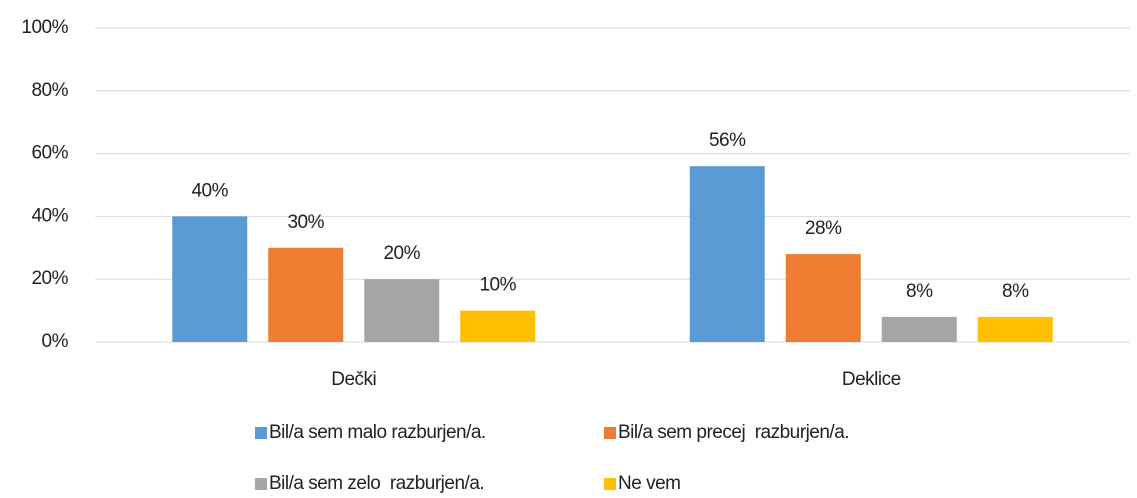 The height and width of the screenshot is (498, 1137). What do you see at coordinates (401, 253) in the screenshot?
I see `data-label: 20%` at bounding box center [401, 253].